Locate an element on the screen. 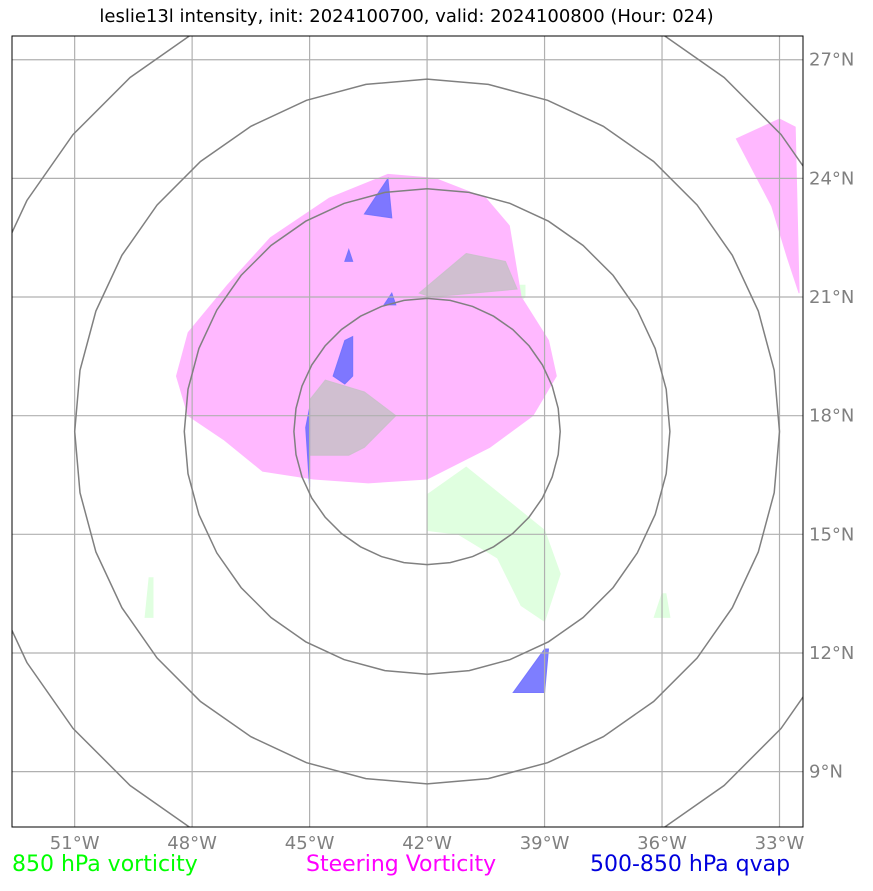 This screenshot has height=891, width=873. lon-label-4: 39°W is located at coordinates (545, 843).